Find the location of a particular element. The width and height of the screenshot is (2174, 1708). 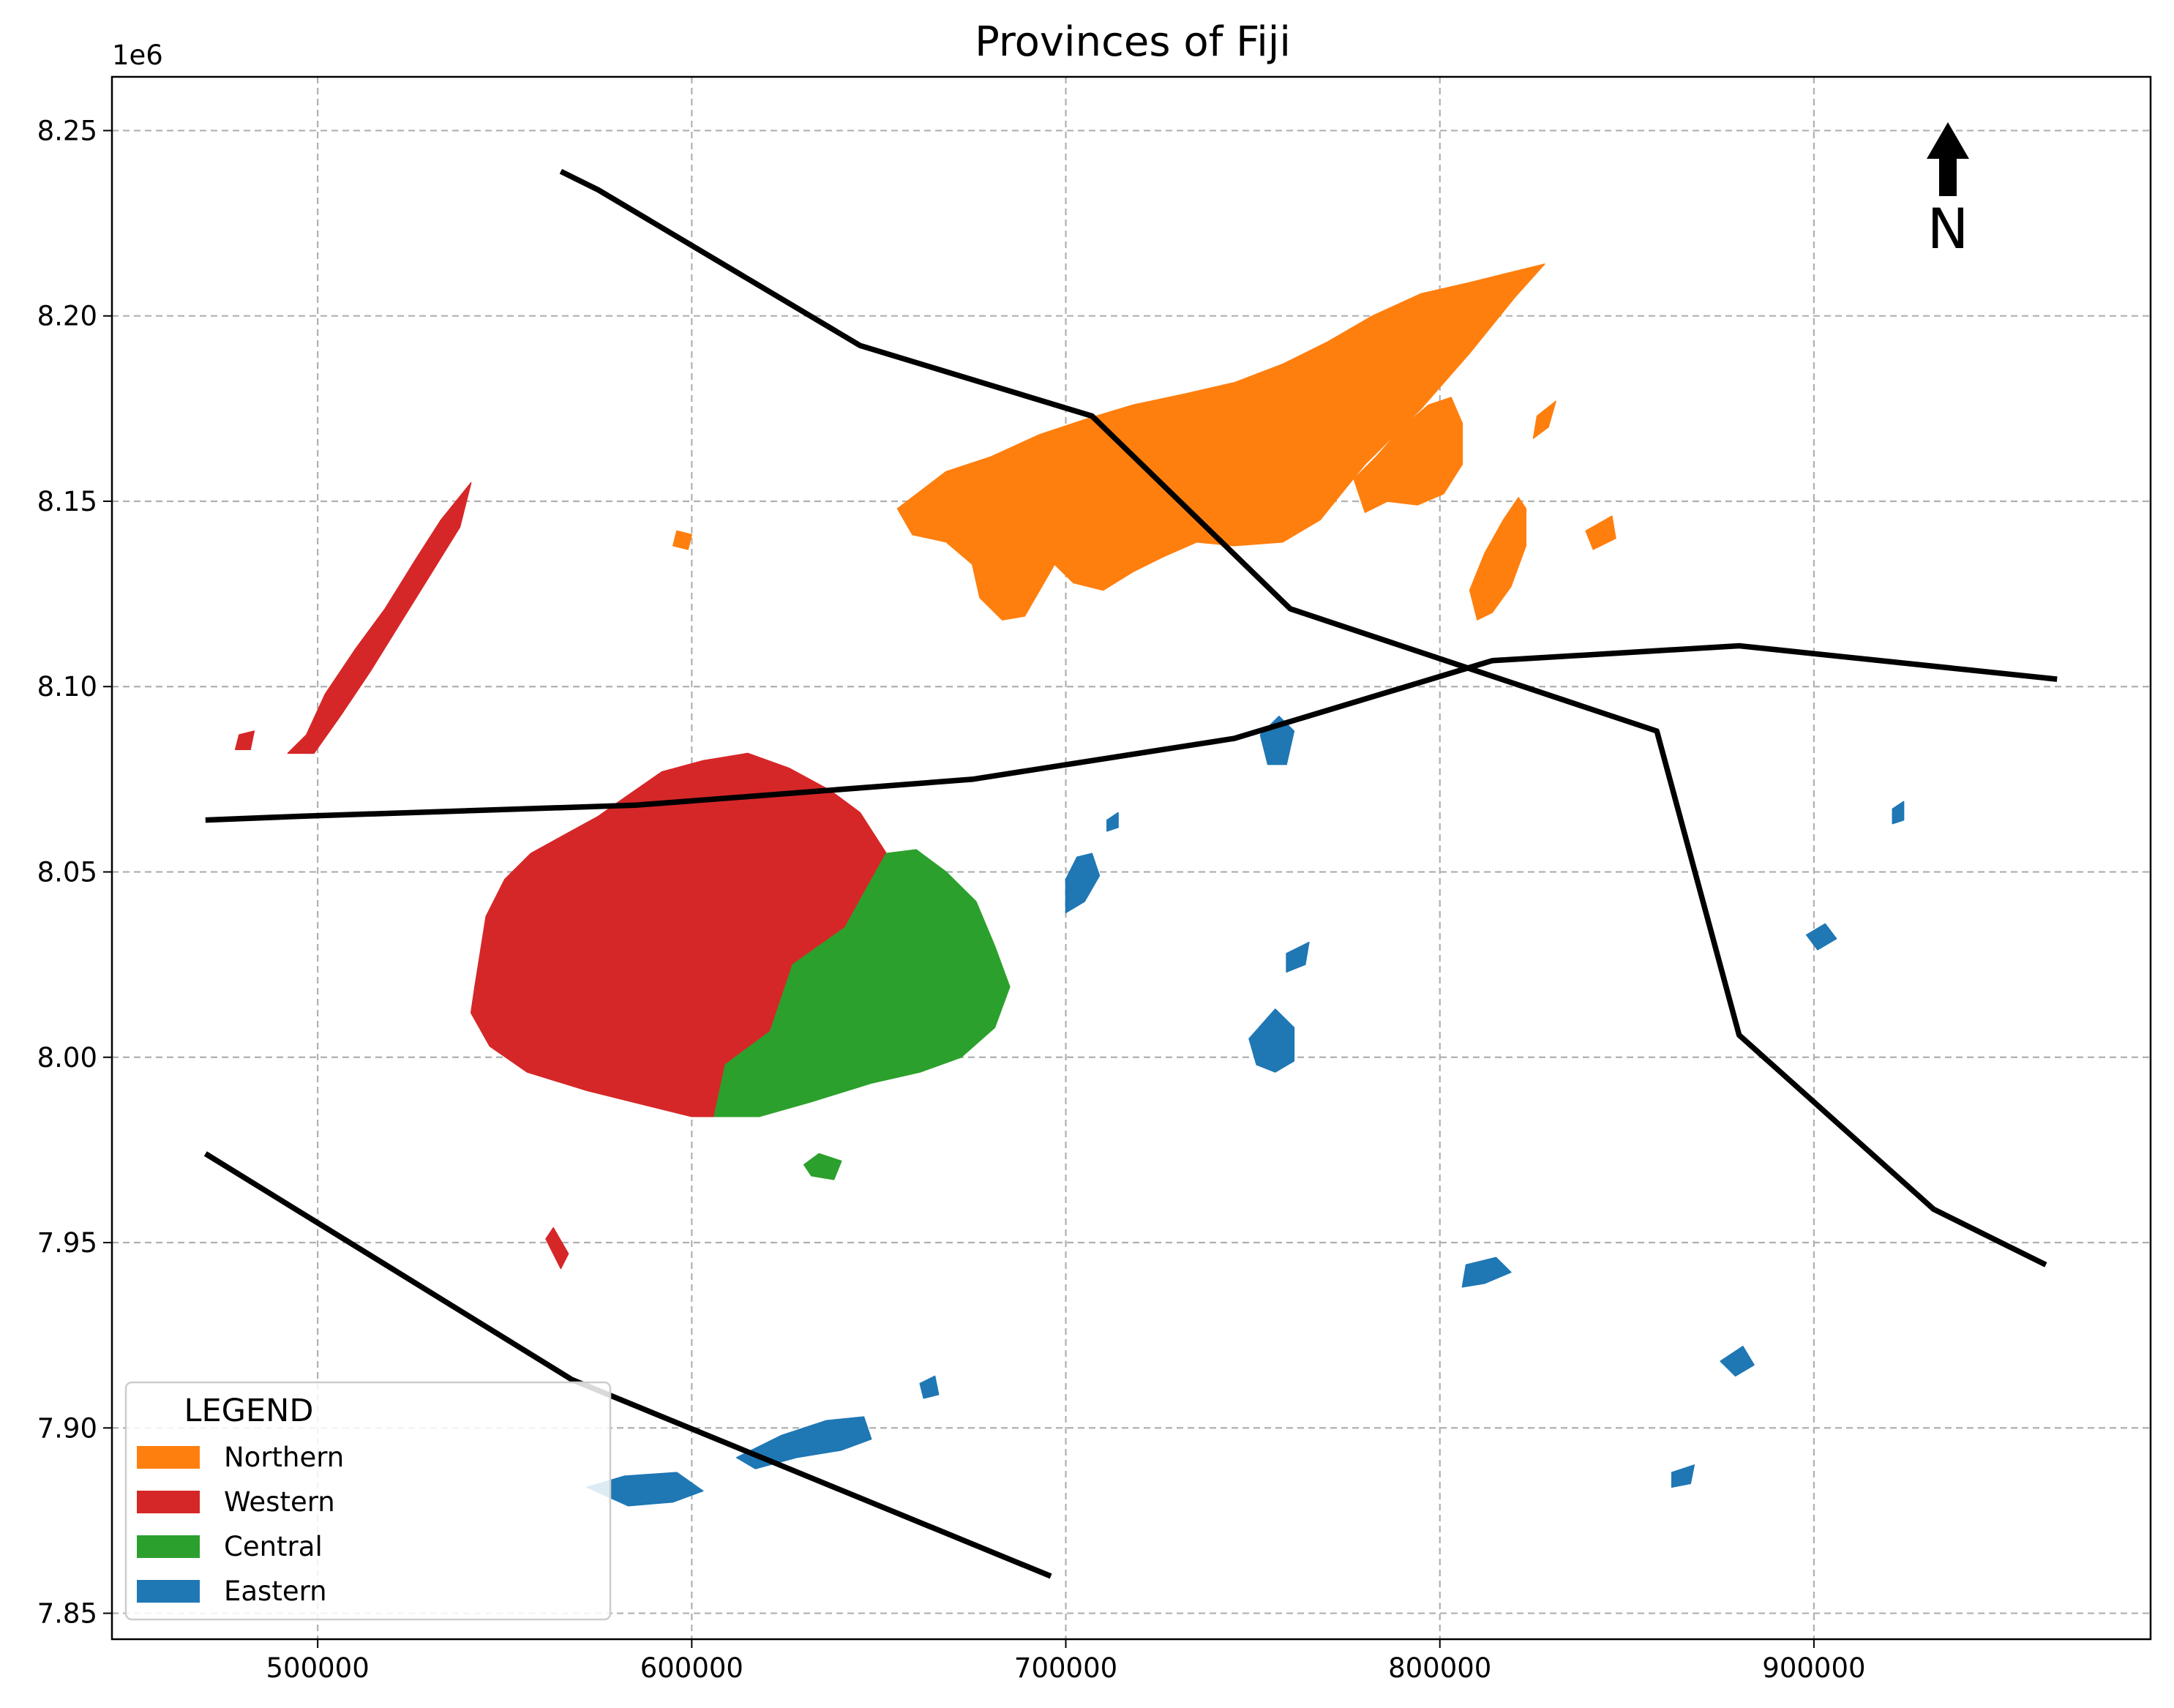

legend-title: LEGEND is located at coordinates (249, 1411).